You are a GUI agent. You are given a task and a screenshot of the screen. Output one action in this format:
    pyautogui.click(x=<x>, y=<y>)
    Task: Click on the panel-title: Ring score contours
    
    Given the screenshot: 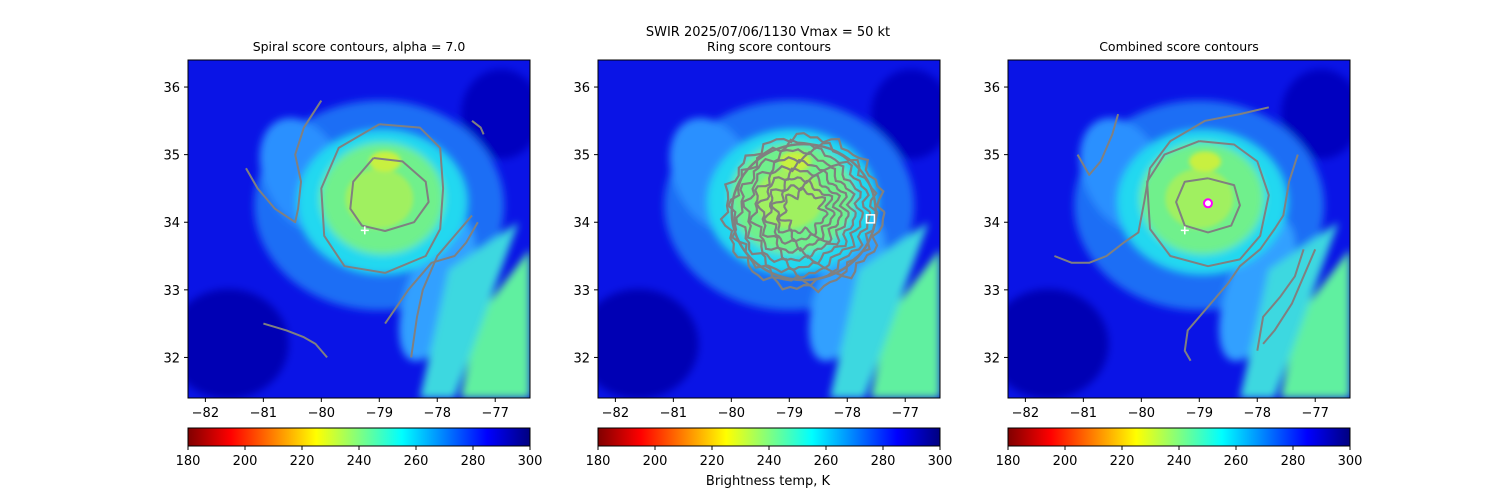 What is the action you would take?
    pyautogui.click(x=769, y=46)
    